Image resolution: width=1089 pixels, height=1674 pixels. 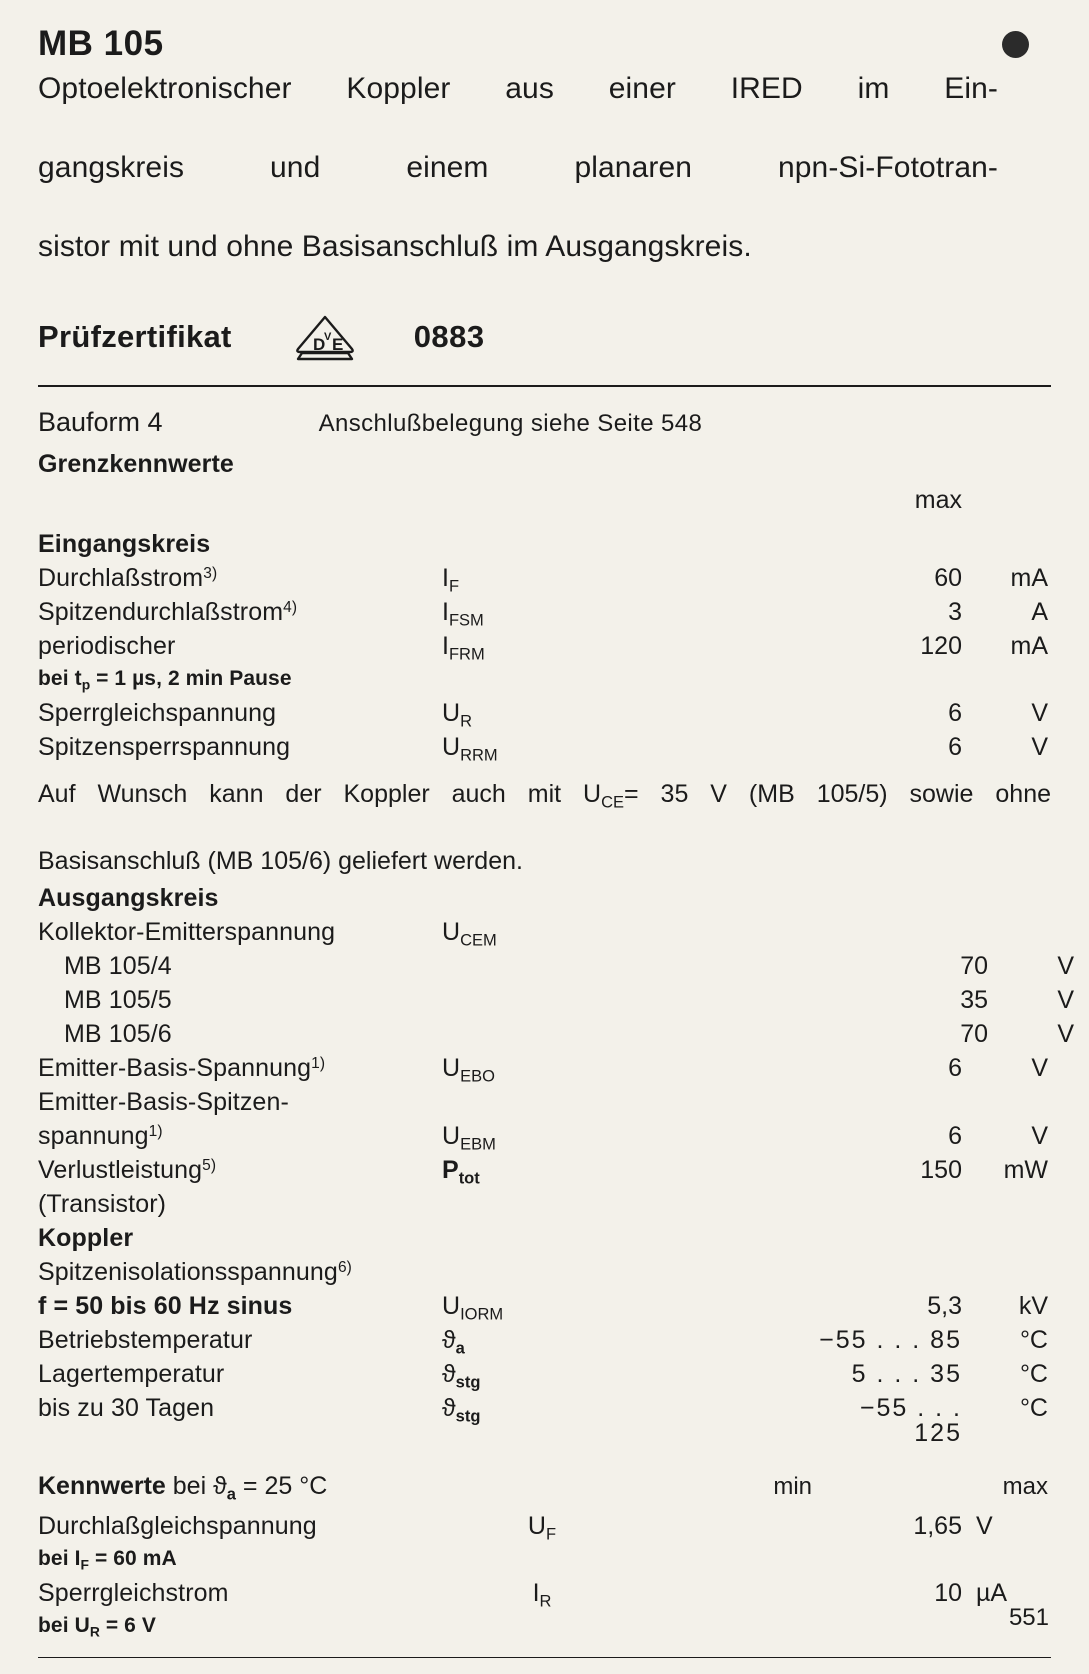 What do you see at coordinates (544, 1141) in the screenshot?
I see `table-row: spannung1) UEBM 6 V` at bounding box center [544, 1141].